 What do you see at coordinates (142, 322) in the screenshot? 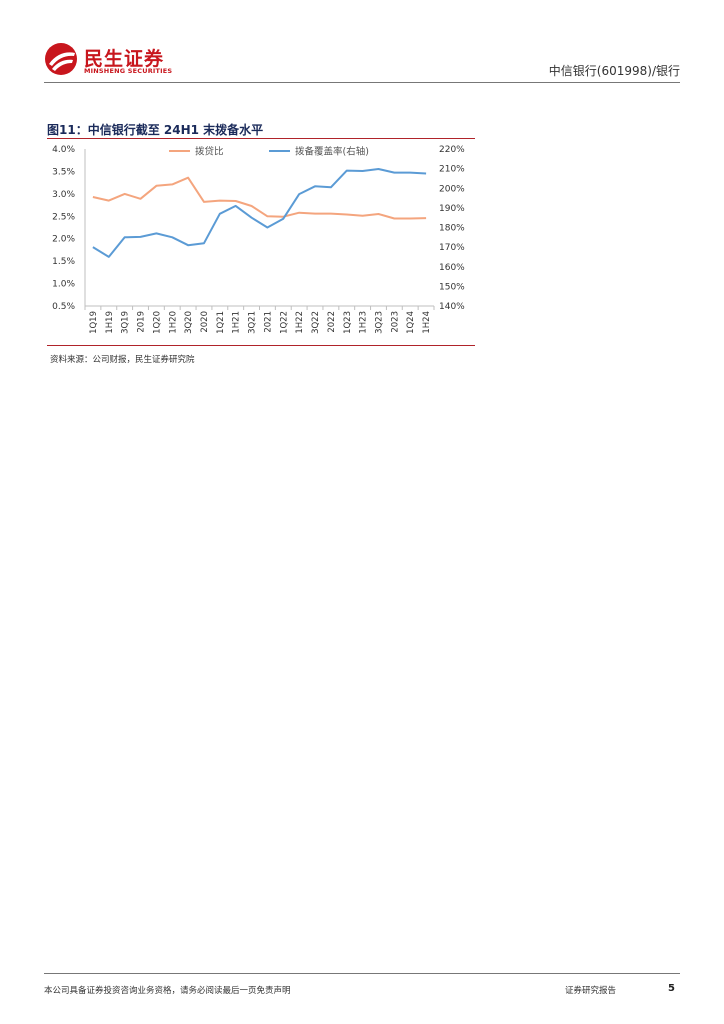
I see `x-tick-label: 2019` at bounding box center [142, 322].